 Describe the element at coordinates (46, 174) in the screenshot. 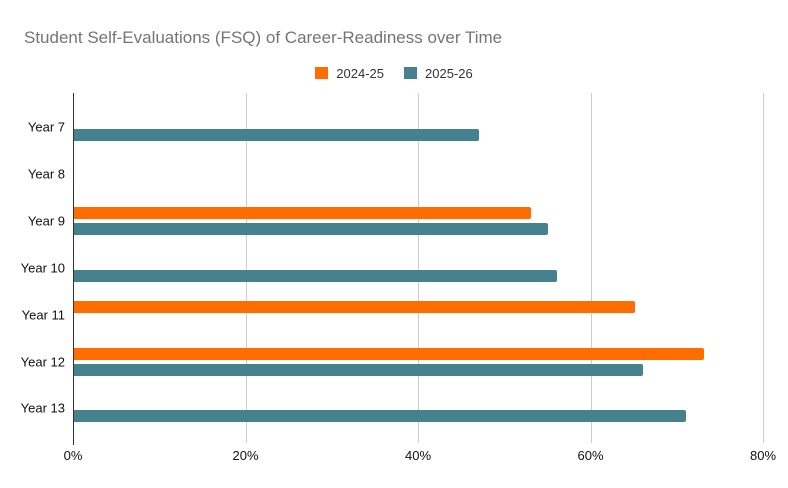

I see `category-label-year-8: Year 8` at that location.